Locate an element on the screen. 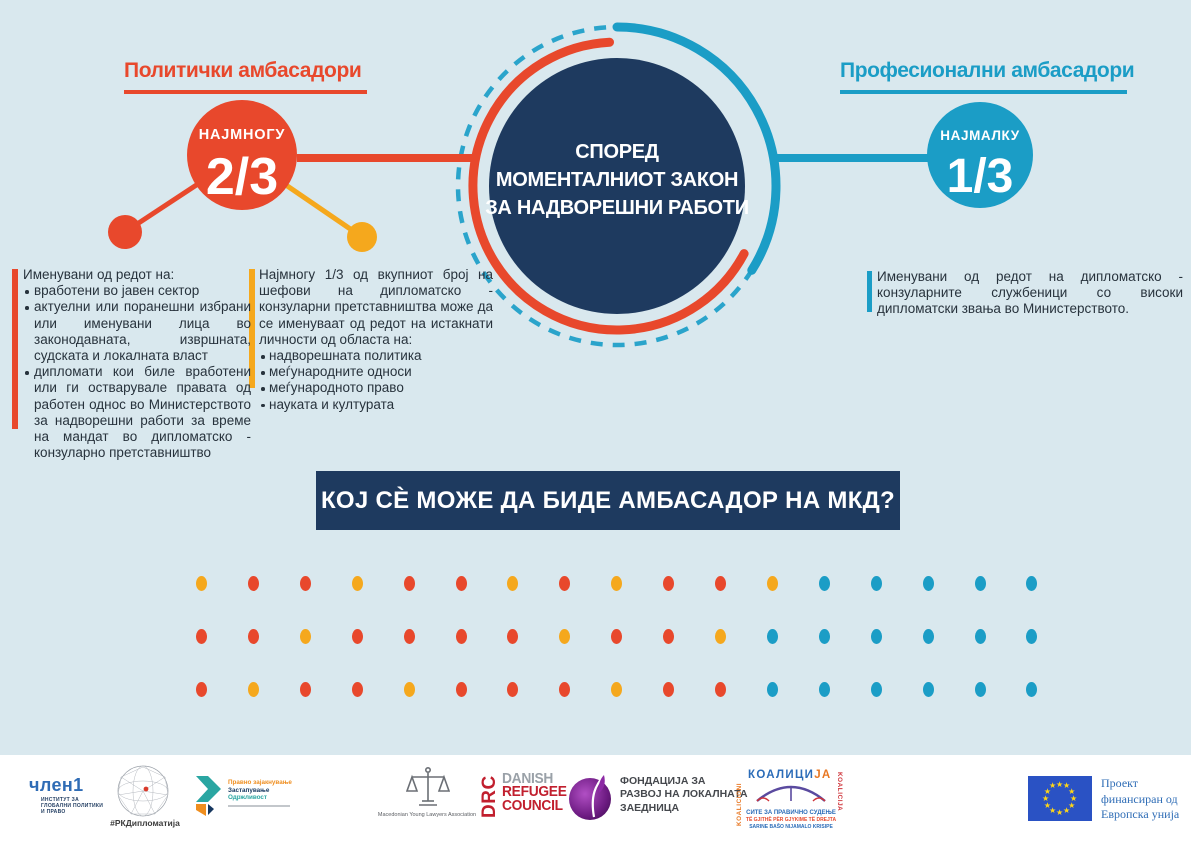  political-badge-circle is located at coordinates (242, 155).